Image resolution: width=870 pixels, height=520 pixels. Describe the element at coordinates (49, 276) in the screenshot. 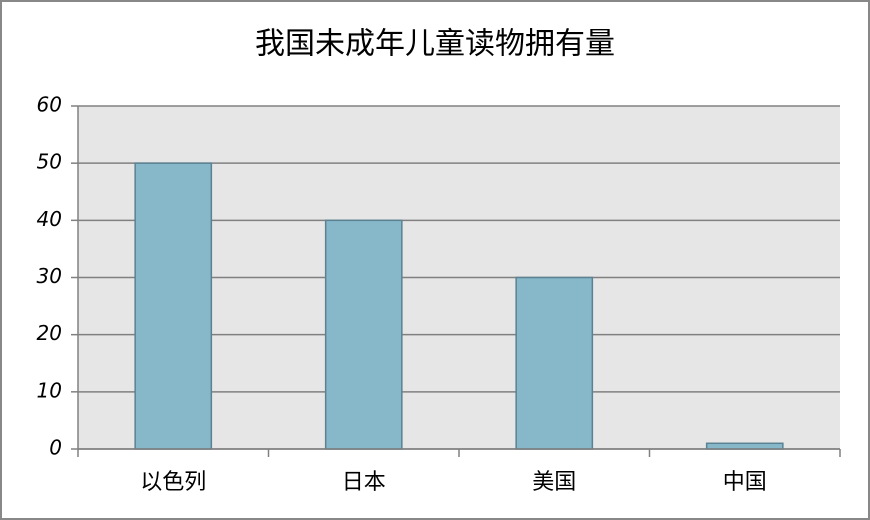

I see `y-tick-label: 30` at that location.